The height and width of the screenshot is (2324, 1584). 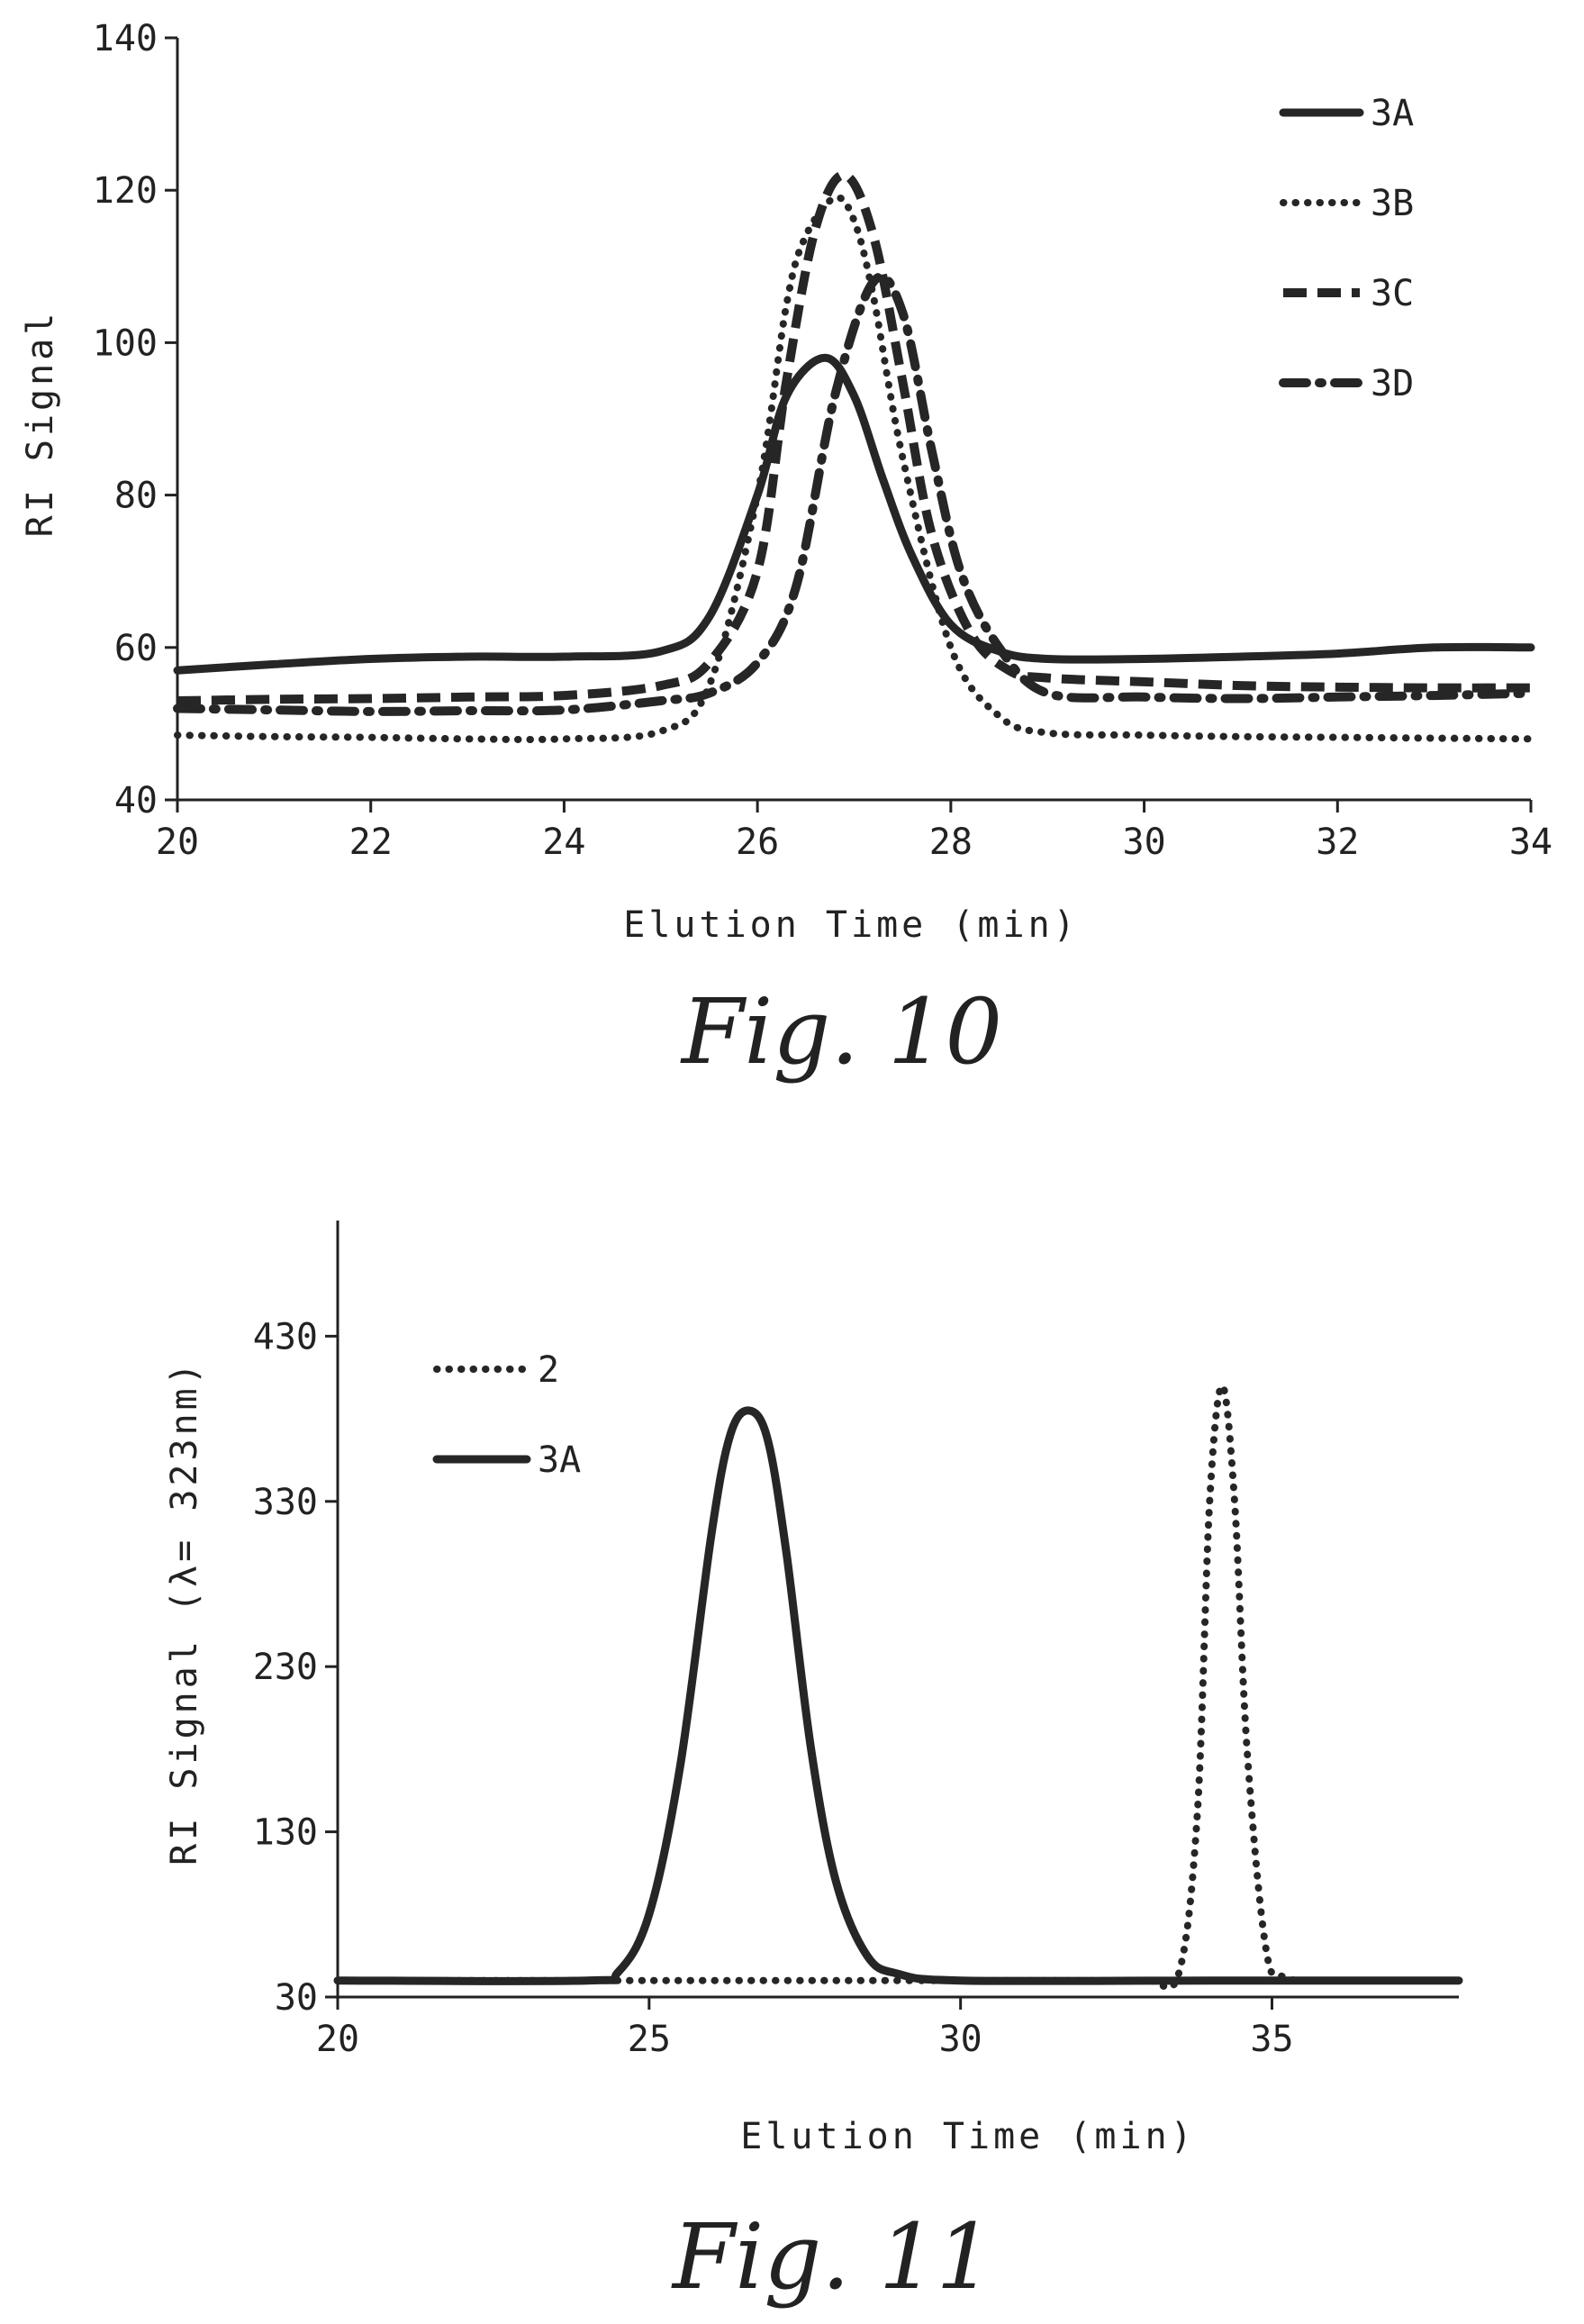 I want to click on y-tick-label: 40, so click(x=136, y=801).